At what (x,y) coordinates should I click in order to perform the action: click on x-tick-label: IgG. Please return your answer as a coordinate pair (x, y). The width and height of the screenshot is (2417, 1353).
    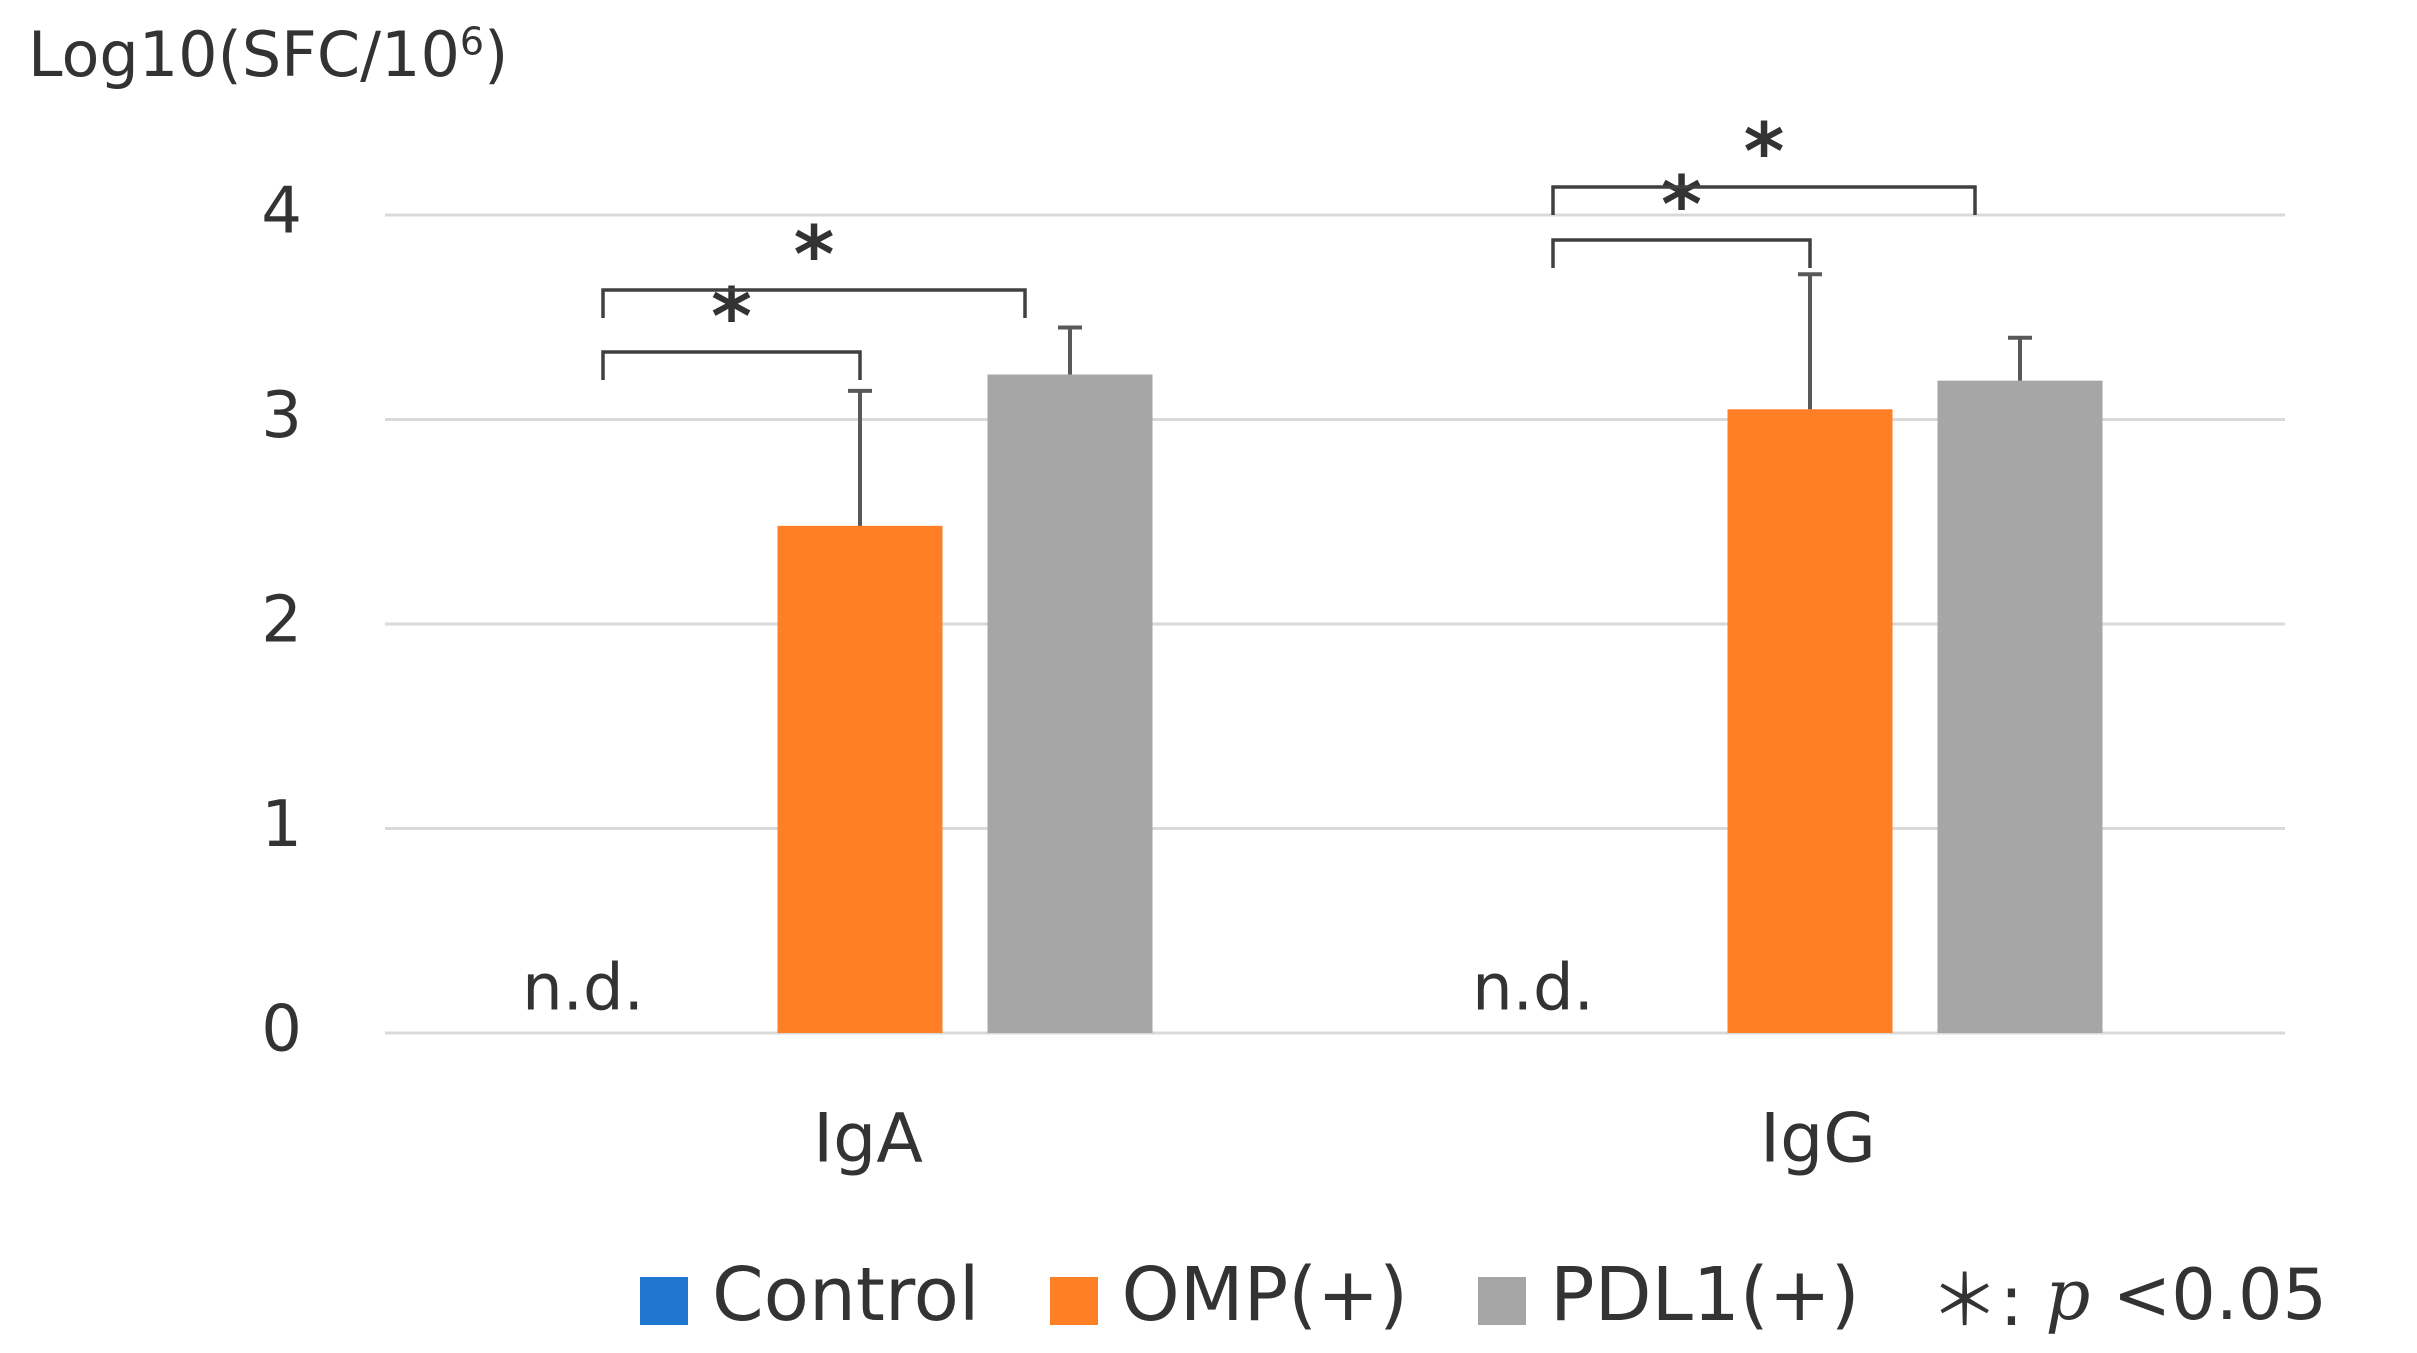
    Looking at the image, I should click on (1818, 1139).